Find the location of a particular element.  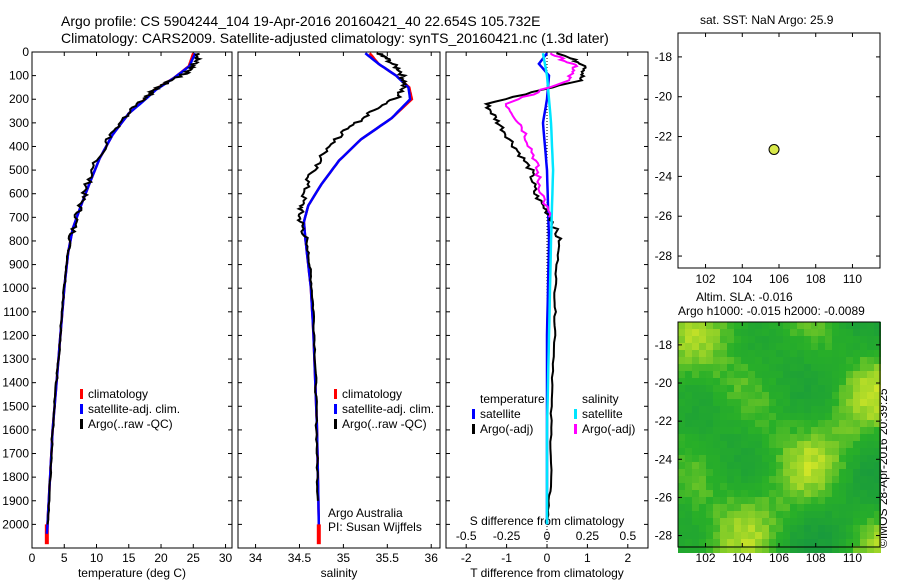

y-tick-label: 1000 is located at coordinates (15, 288).